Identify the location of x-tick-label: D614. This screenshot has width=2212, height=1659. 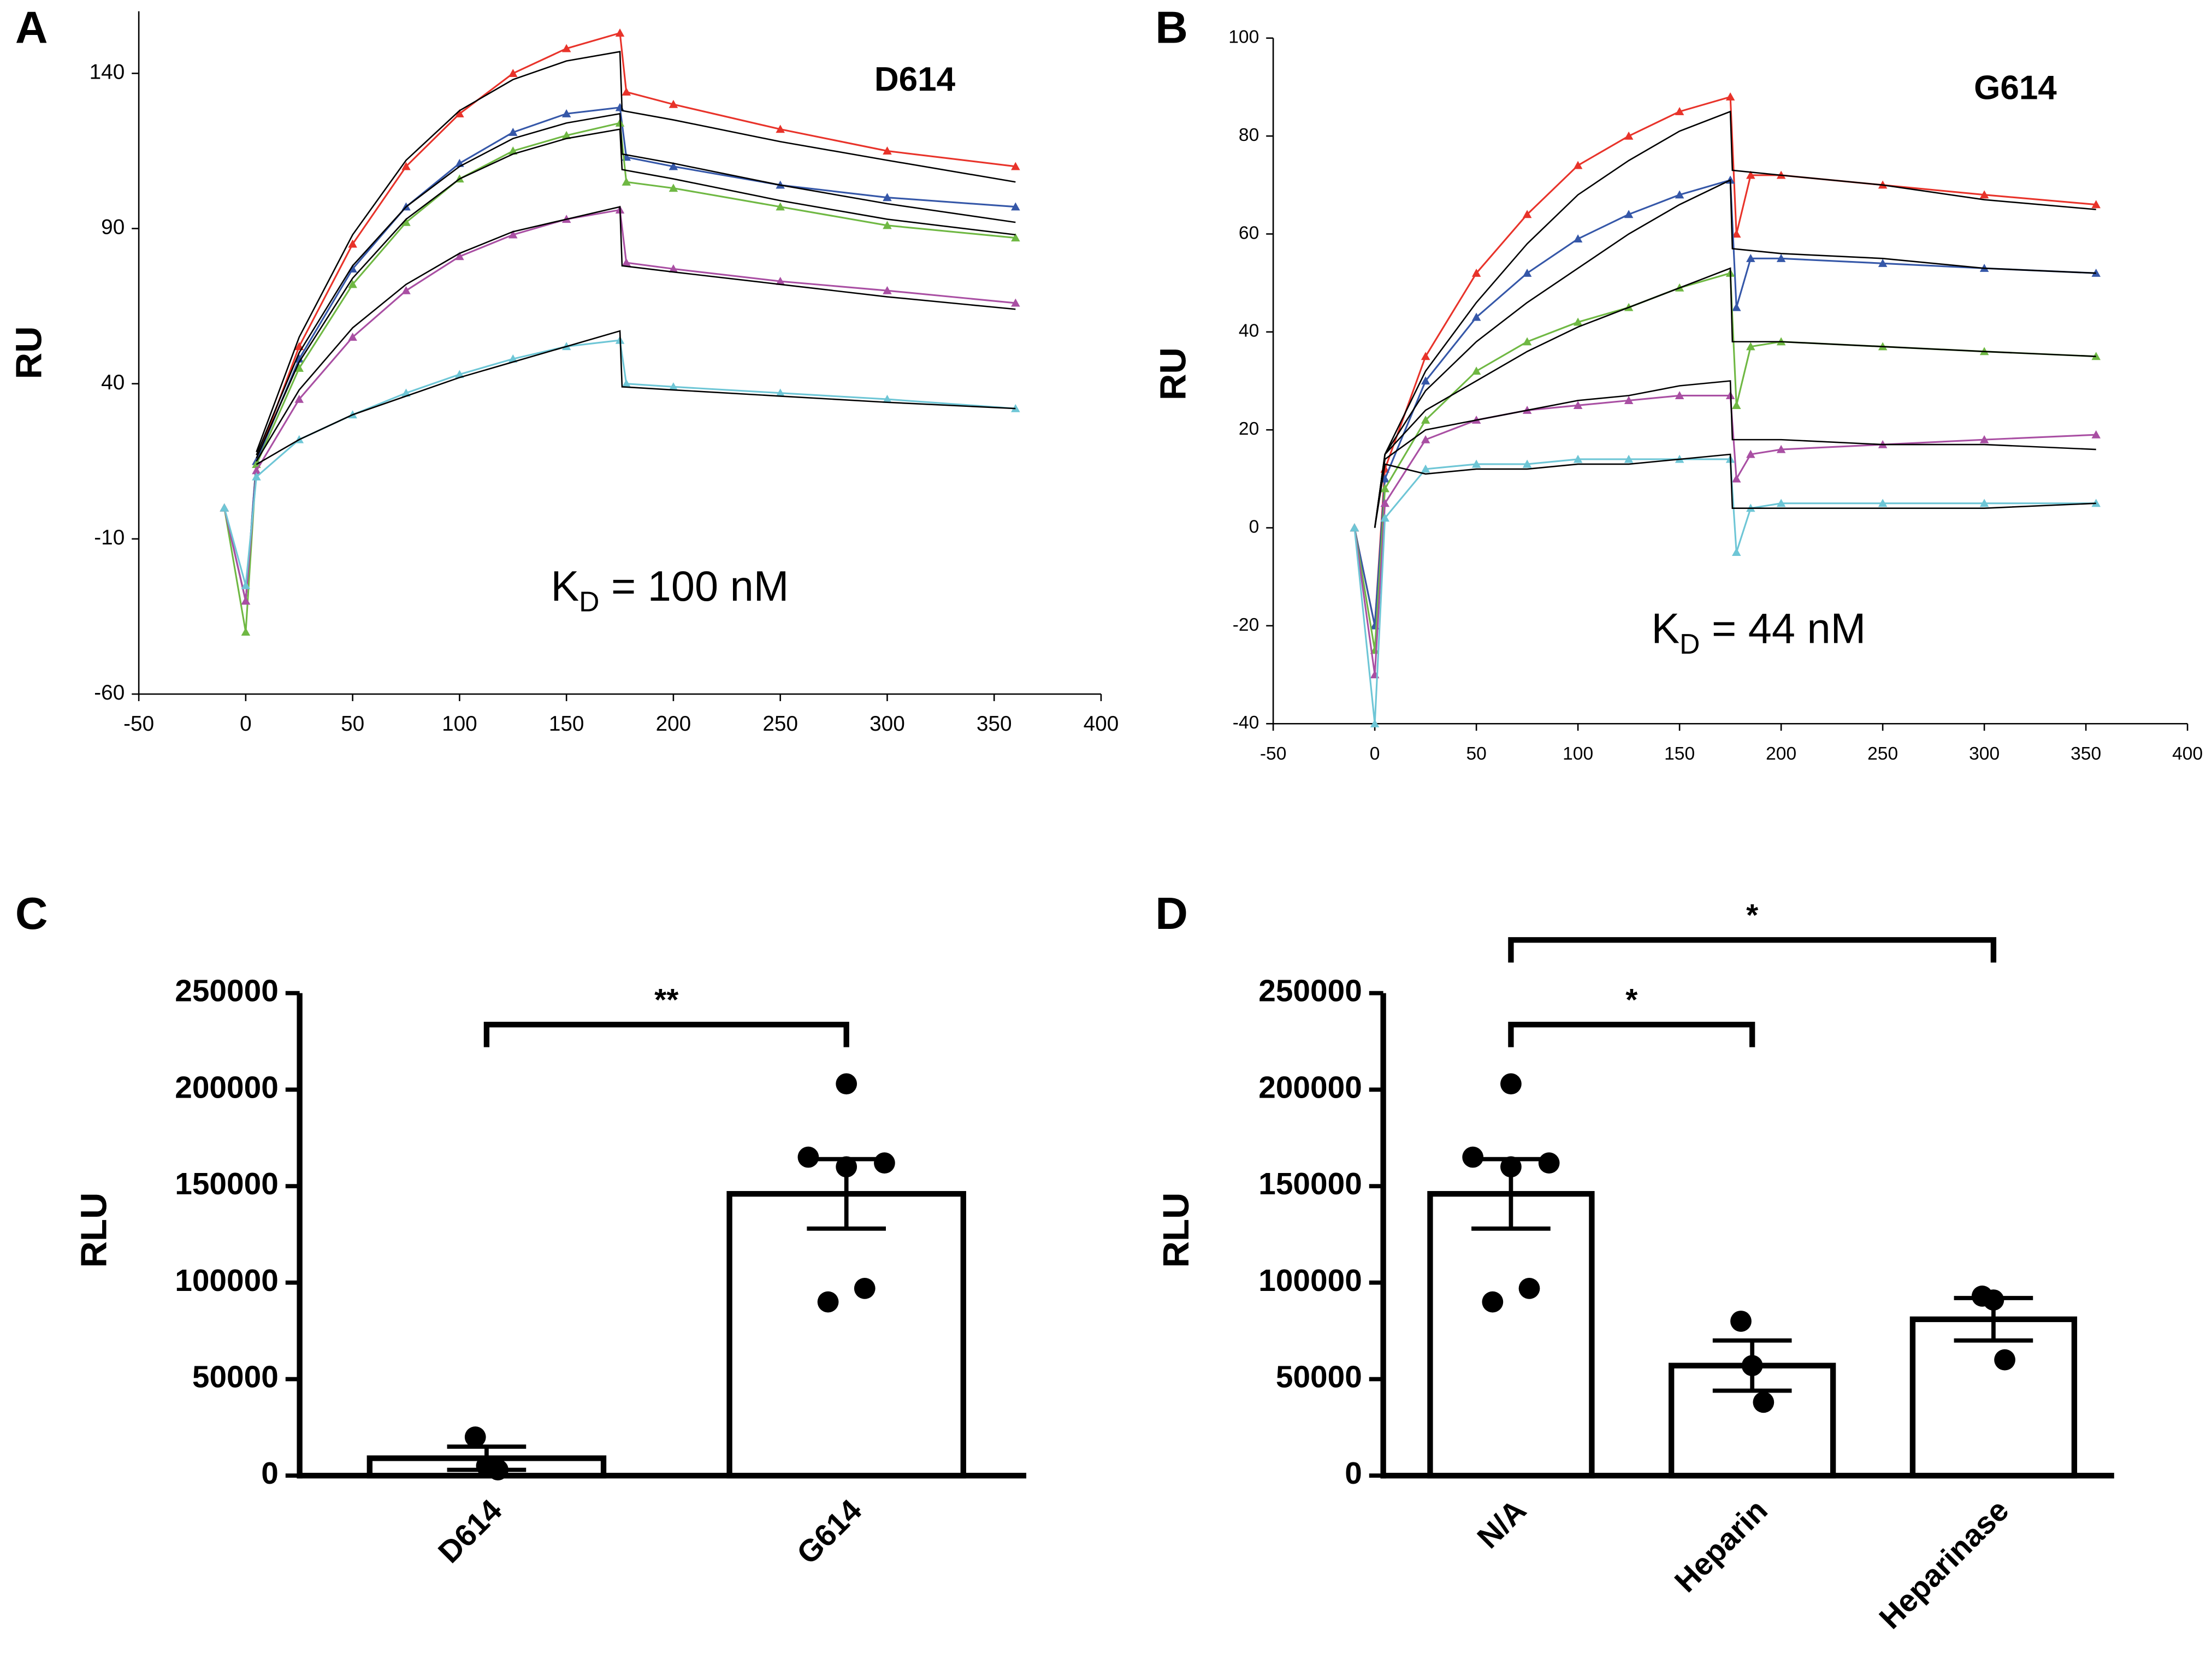
(470, 1531).